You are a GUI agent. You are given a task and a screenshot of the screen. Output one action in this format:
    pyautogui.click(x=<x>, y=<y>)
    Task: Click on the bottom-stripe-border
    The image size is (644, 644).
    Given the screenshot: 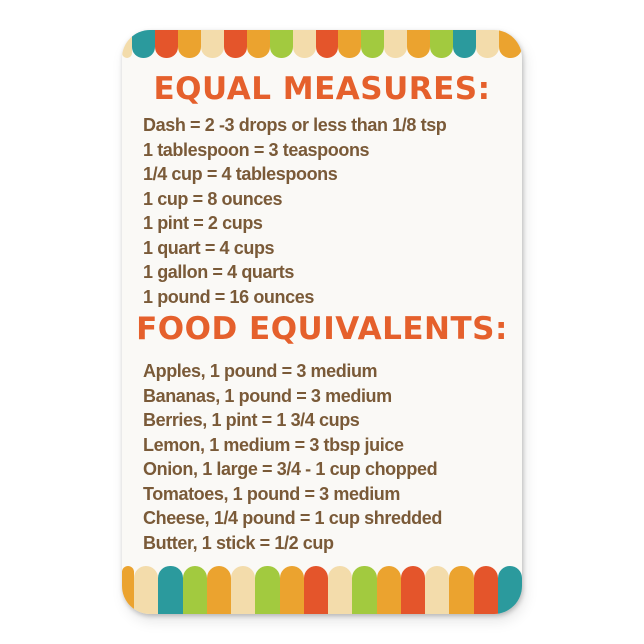 What is the action you would take?
    pyautogui.click(x=322, y=590)
    